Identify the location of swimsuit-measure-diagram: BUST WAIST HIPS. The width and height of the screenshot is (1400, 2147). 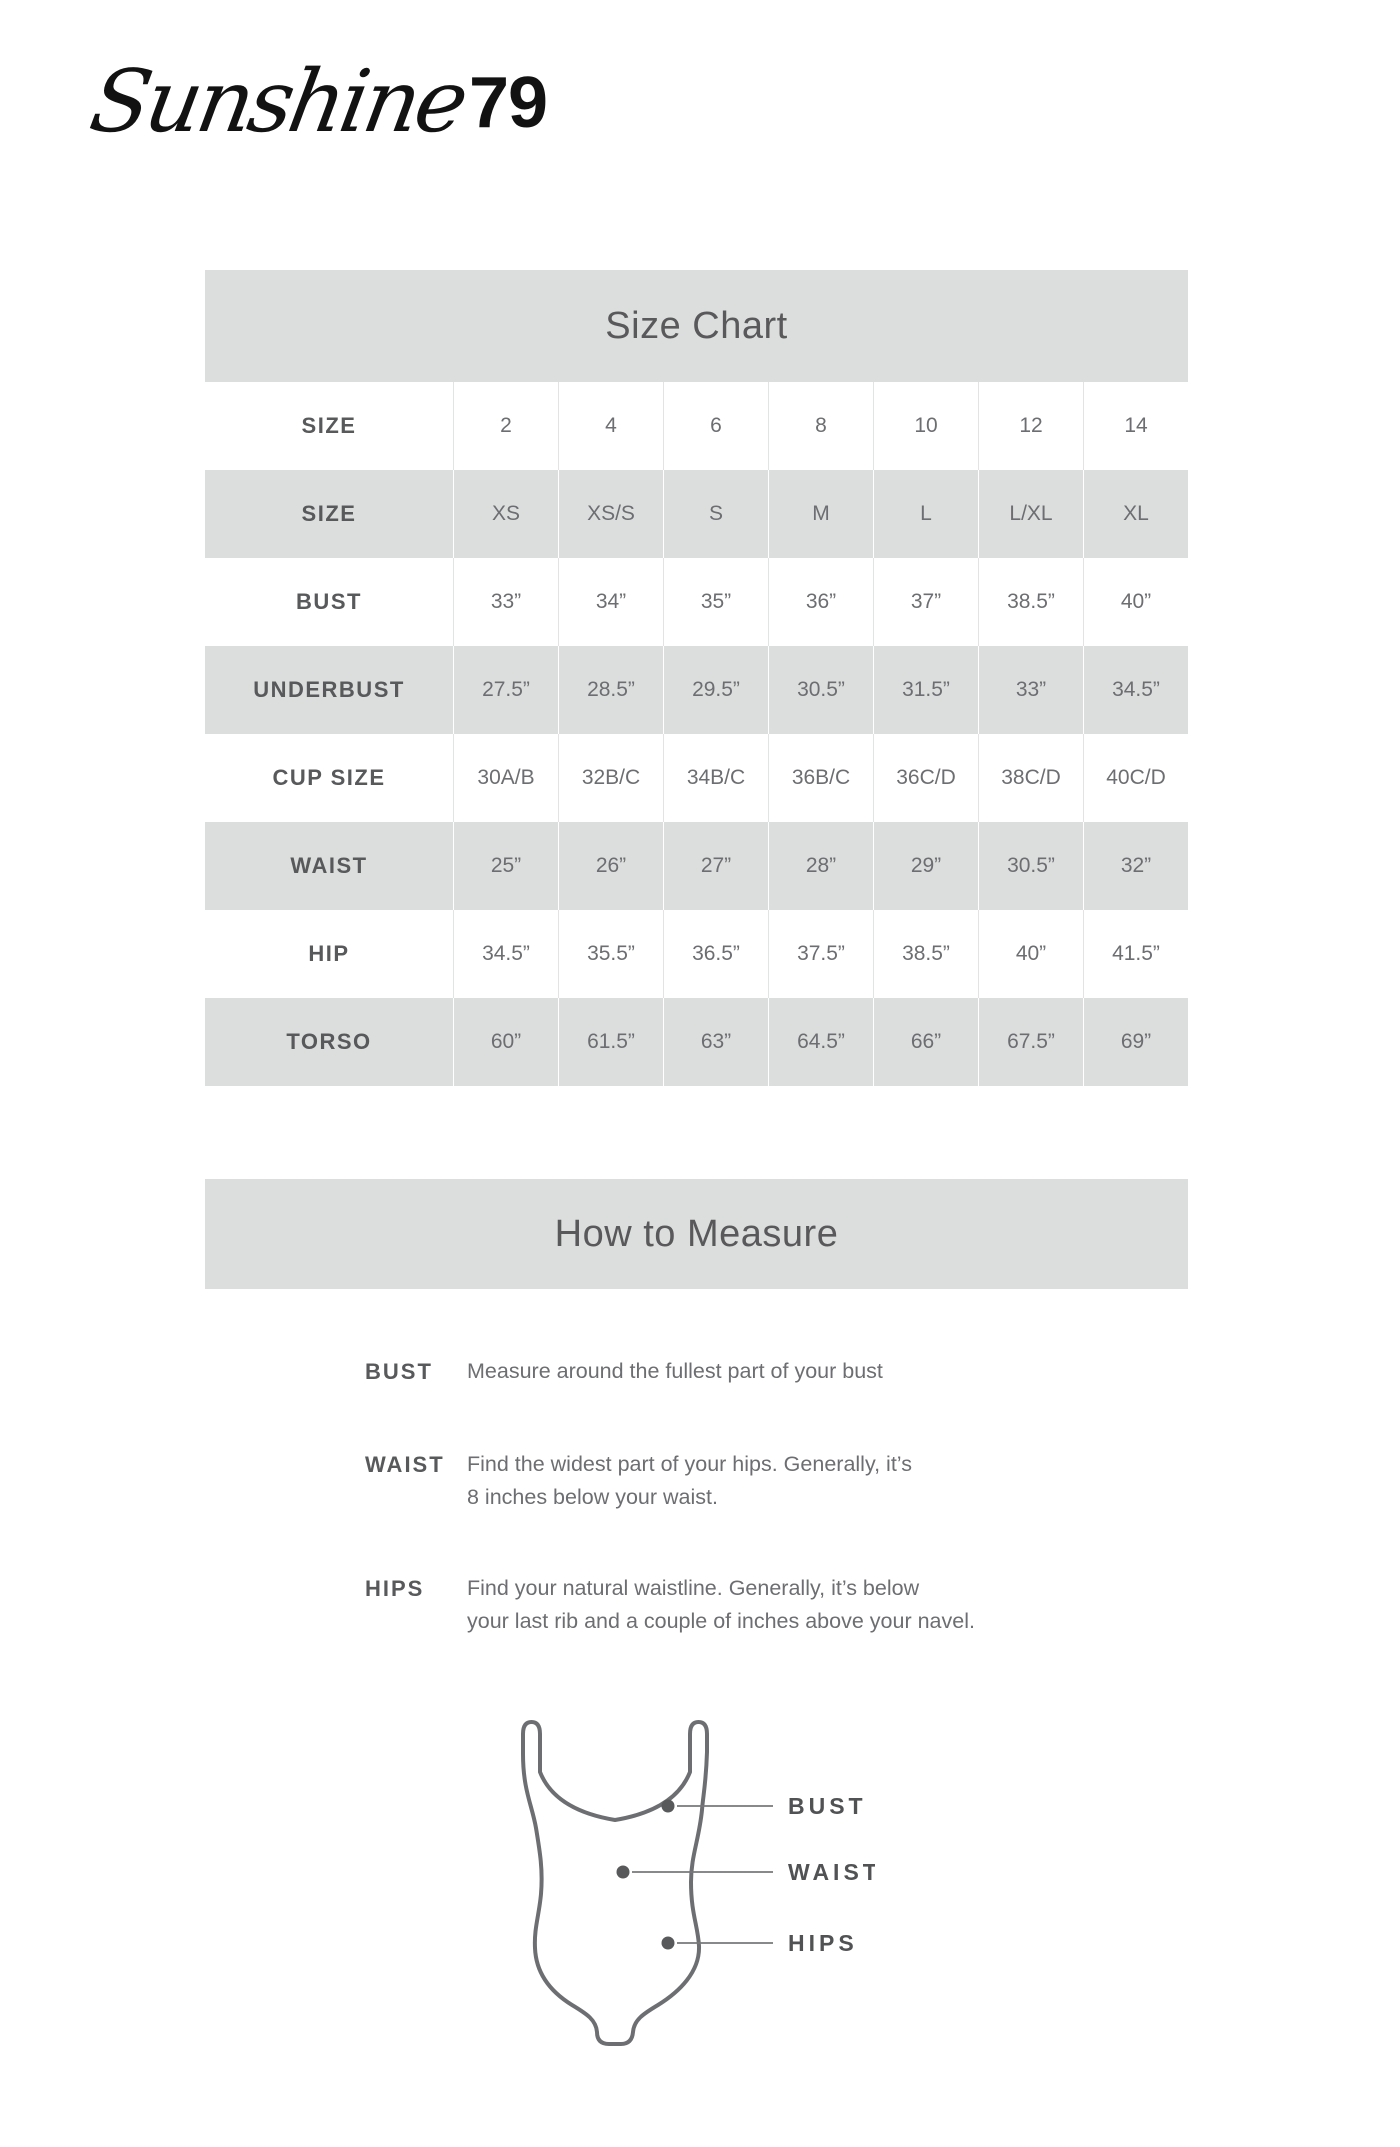
(685, 1898).